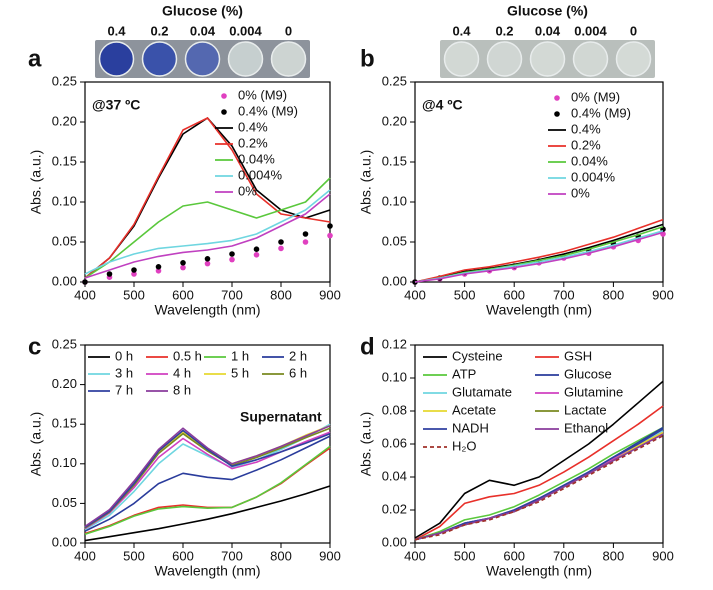 Image resolution: width=713 pixels, height=590 pixels. I want to click on legend-label: 0.2%, so click(586, 144).